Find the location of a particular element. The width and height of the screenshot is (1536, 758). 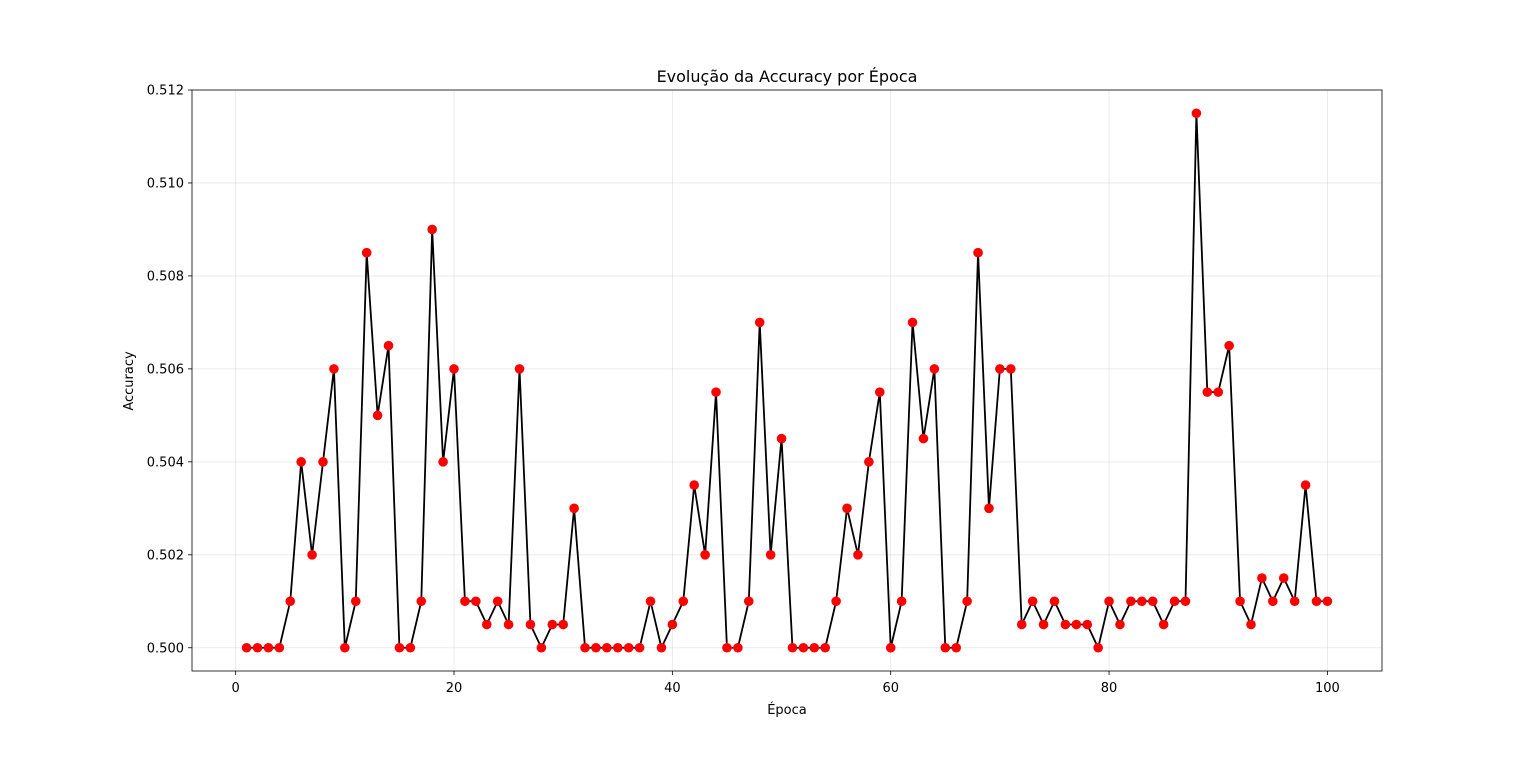

x-tick-label: 60 is located at coordinates (890, 688).